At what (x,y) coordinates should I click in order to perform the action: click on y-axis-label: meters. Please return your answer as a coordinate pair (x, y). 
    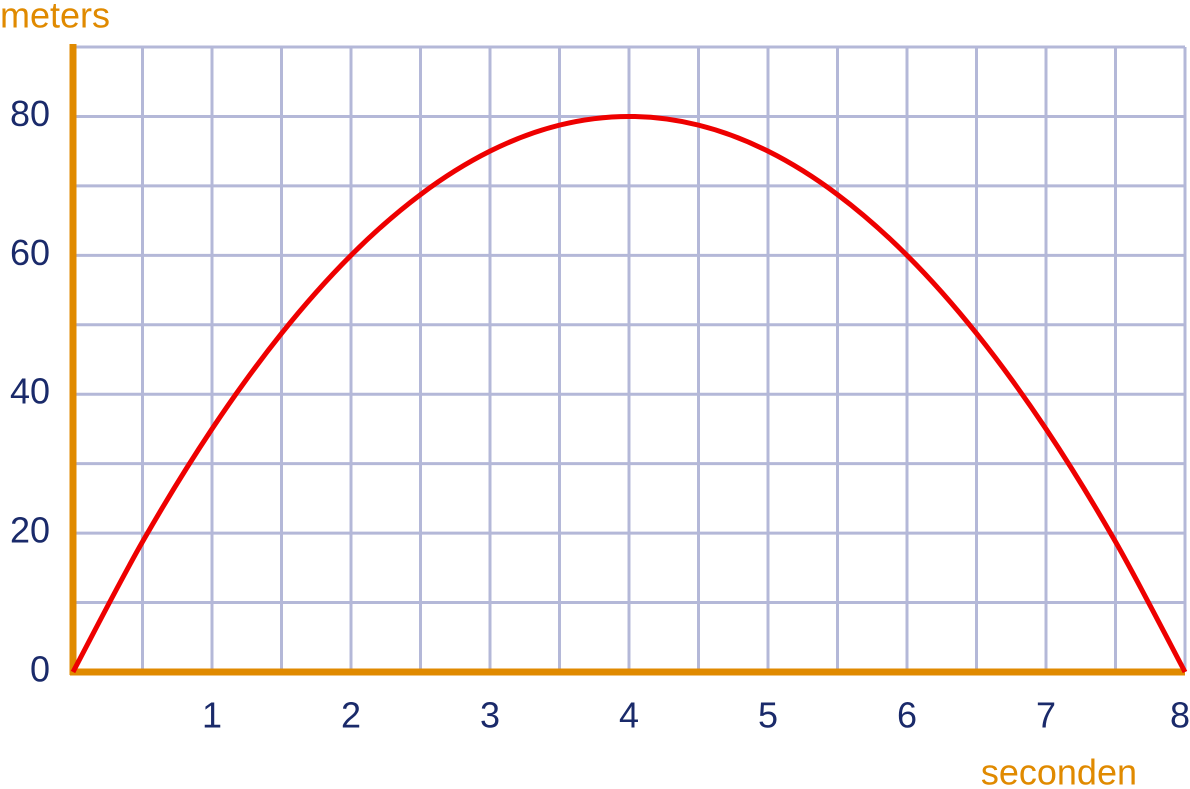
    Looking at the image, I should click on (55, 18).